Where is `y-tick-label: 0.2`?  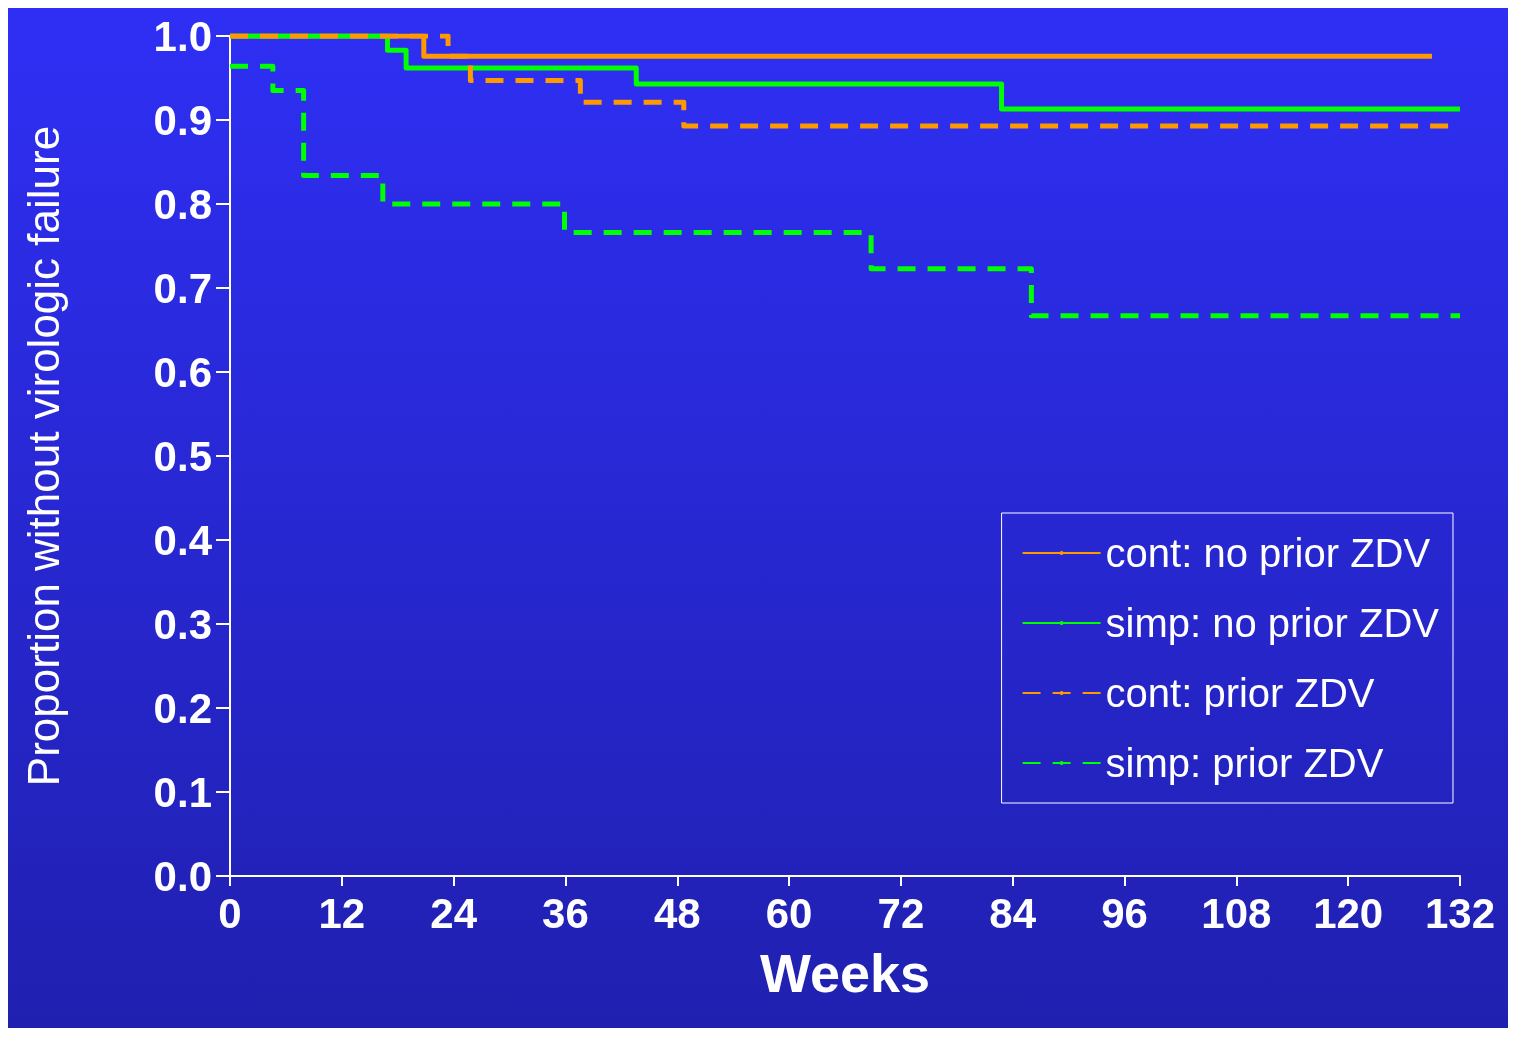 y-tick-label: 0.2 is located at coordinates (182, 708).